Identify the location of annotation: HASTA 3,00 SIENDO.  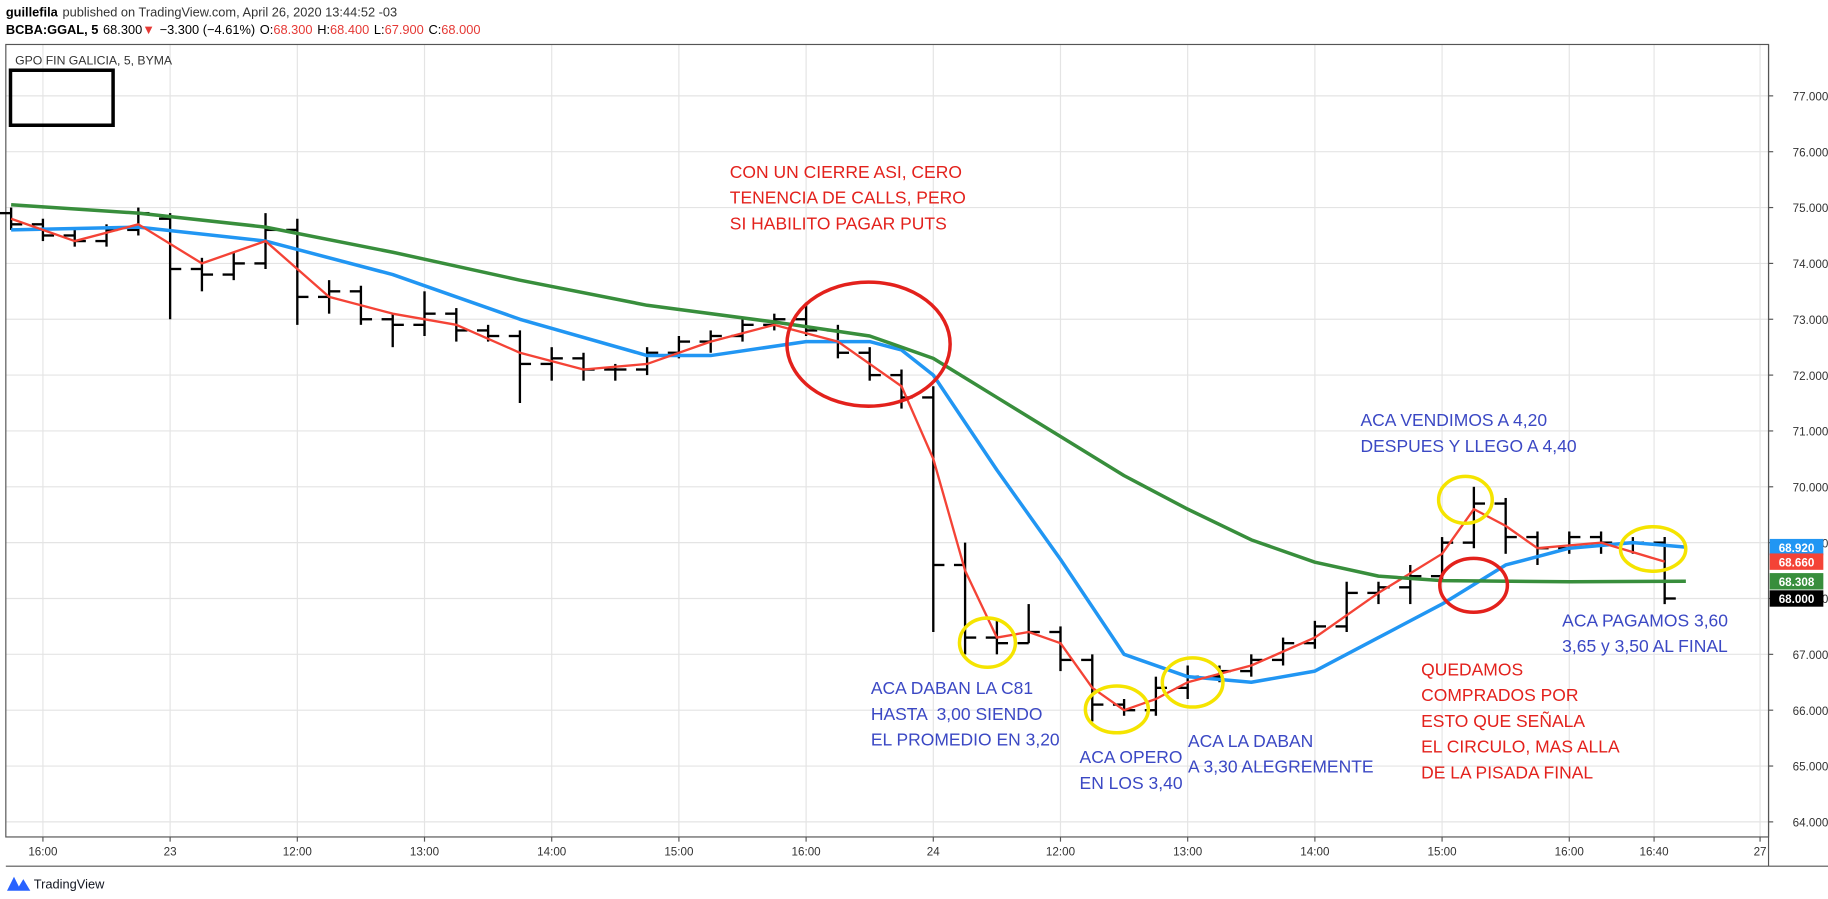
(957, 714).